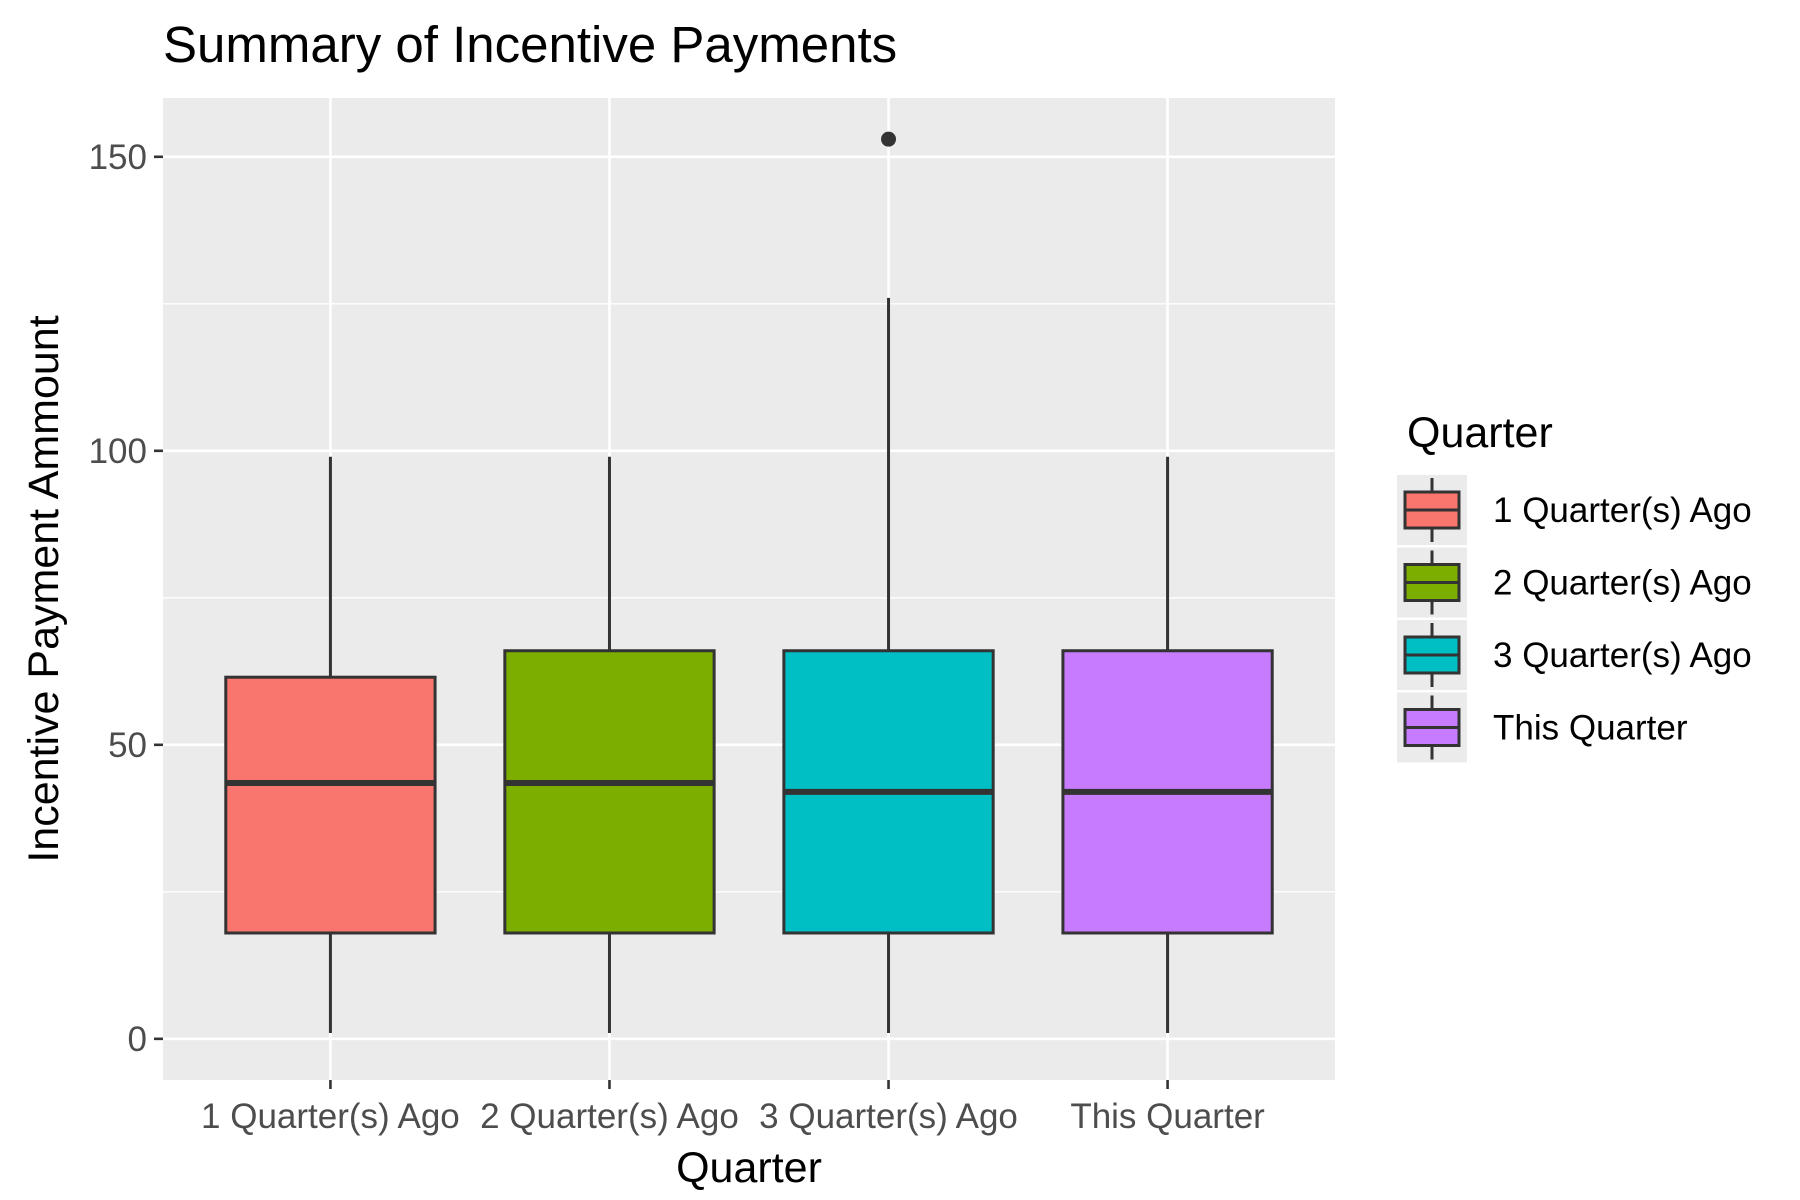 This screenshot has width=1800, height=1200. I want to click on legend-label: This Quarter, so click(1590, 728).